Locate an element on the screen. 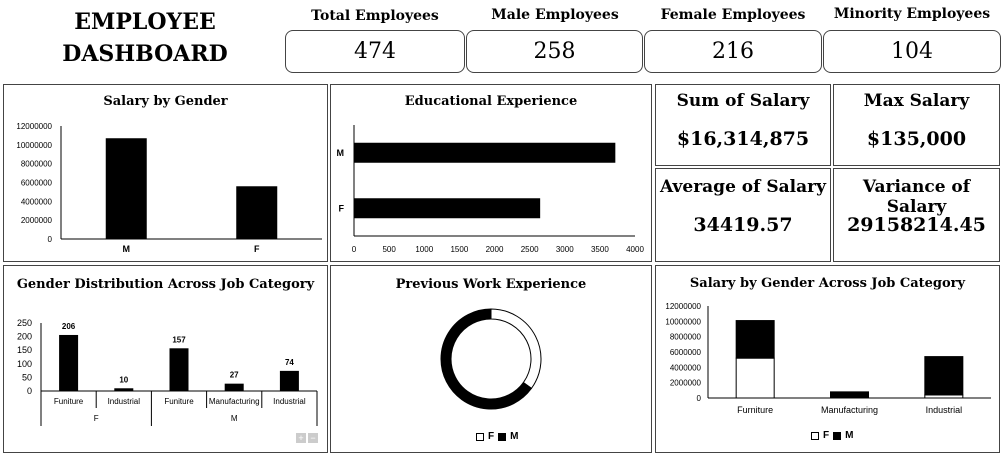 The height and width of the screenshot is (457, 1003). kpi-label-male: Male Employees is located at coordinates (555, 15).